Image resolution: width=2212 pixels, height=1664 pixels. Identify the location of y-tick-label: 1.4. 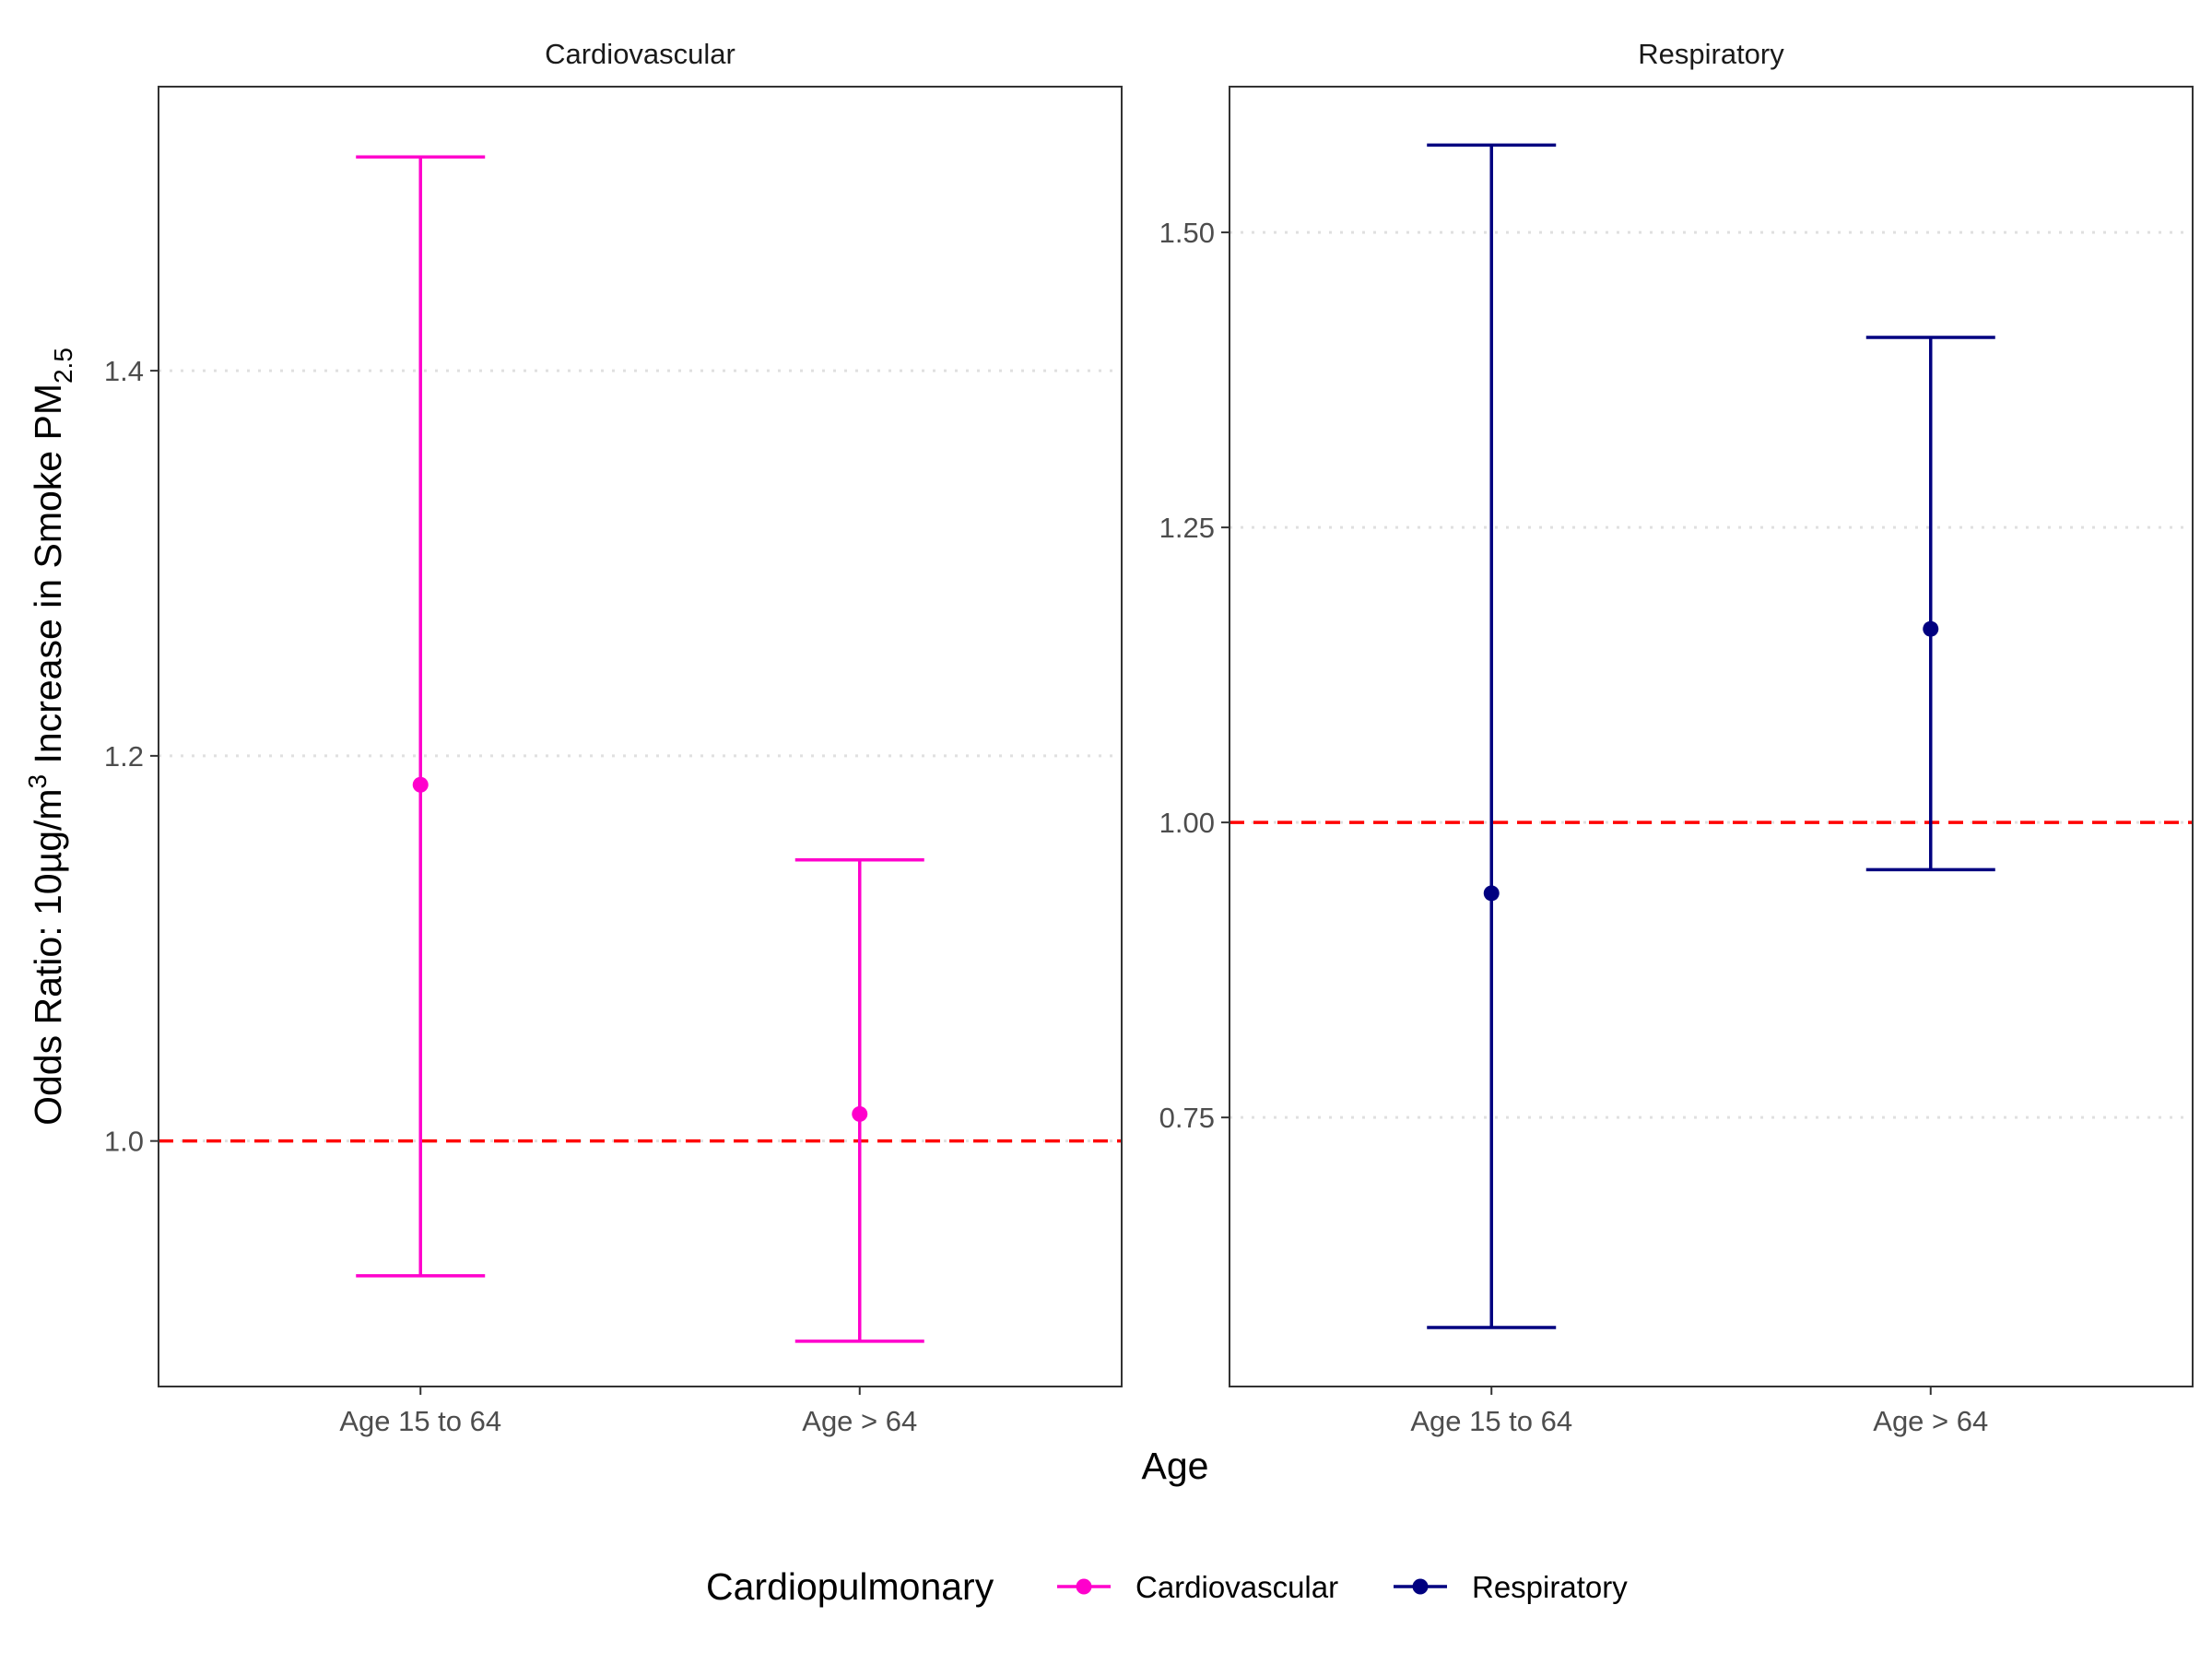
(124, 371).